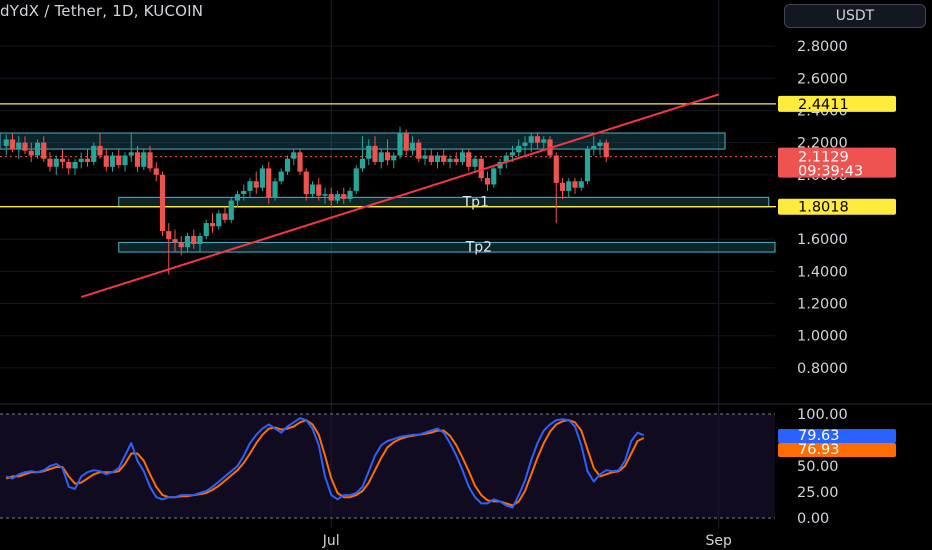  What do you see at coordinates (818, 467) in the screenshot?
I see `stochastic-tick-label: 50.00` at bounding box center [818, 467].